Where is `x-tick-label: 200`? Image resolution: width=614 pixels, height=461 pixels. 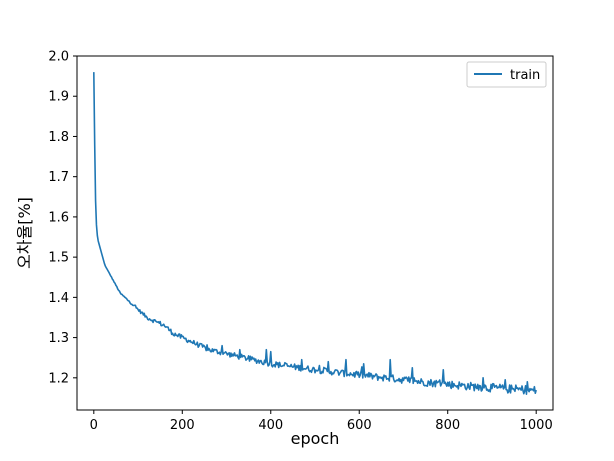
x-tick-label: 200 is located at coordinates (182, 425).